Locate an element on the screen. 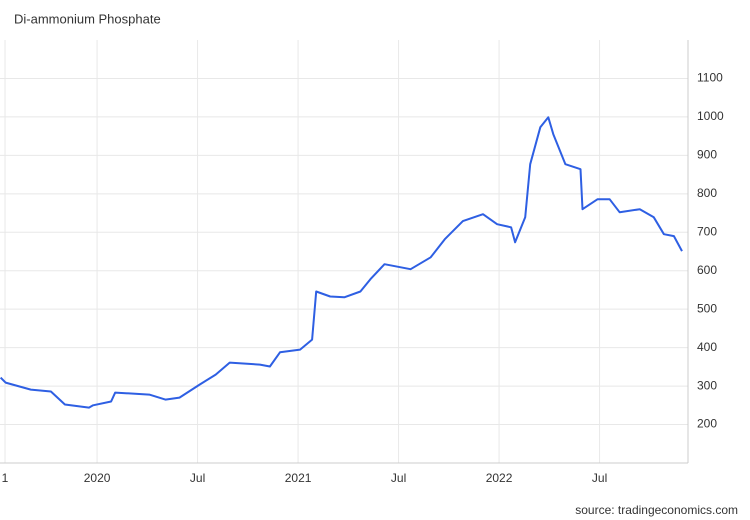  y-tick-label: 800 is located at coordinates (707, 193).